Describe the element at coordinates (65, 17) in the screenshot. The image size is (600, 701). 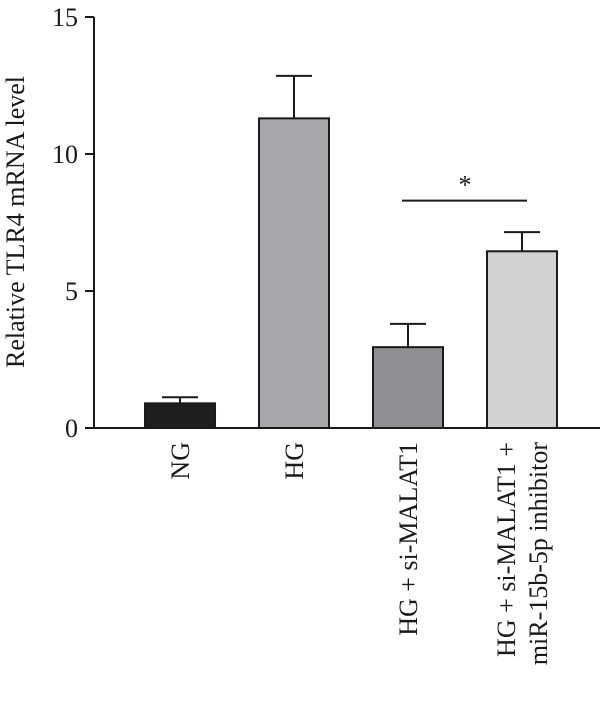
I see `y-tick-label: 15` at that location.